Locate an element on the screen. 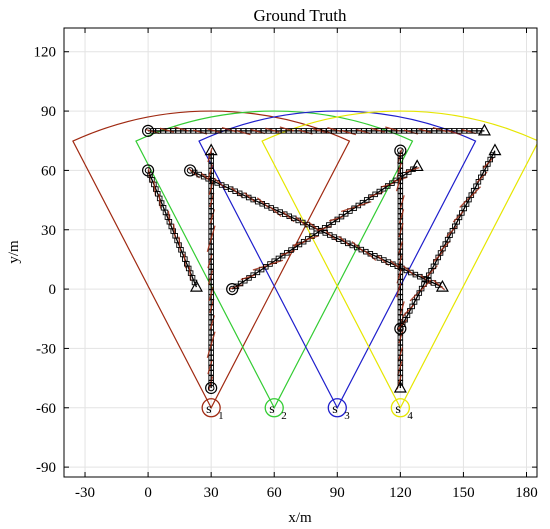 The width and height of the screenshot is (550, 529). x-tick-label: 30 is located at coordinates (211, 493).